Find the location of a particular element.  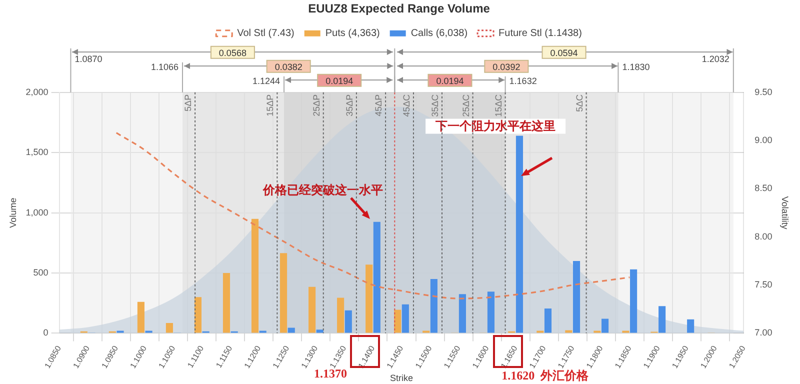

text: 1.1830 is located at coordinates (636, 67).